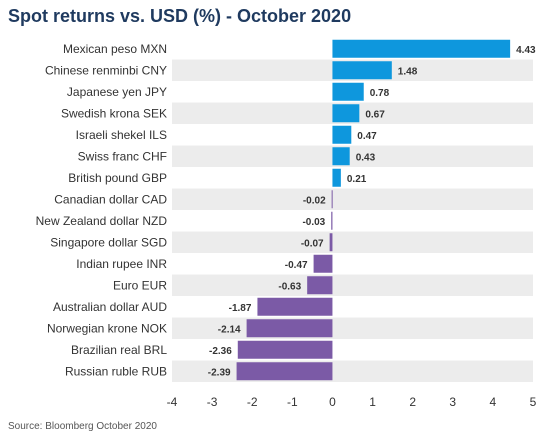  I want to click on value-label: 0.67, so click(375, 114).